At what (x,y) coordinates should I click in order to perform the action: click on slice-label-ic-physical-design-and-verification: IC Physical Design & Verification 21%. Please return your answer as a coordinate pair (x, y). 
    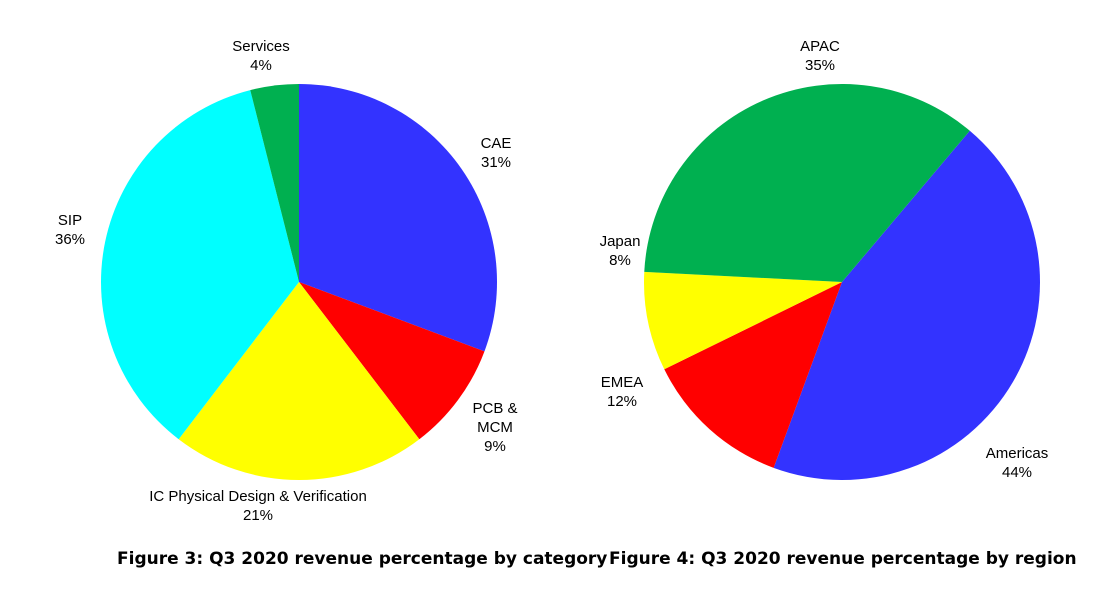
    Looking at the image, I should click on (258, 506).